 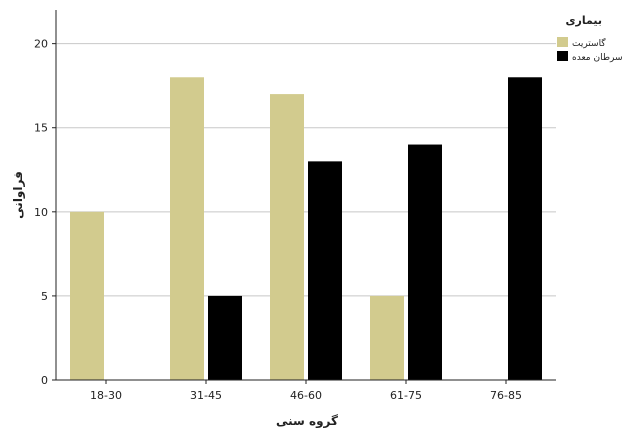 I want to click on x-tick-labels: 18-30 31-45 46-60 61-75 76-85, so click(x=306, y=391).